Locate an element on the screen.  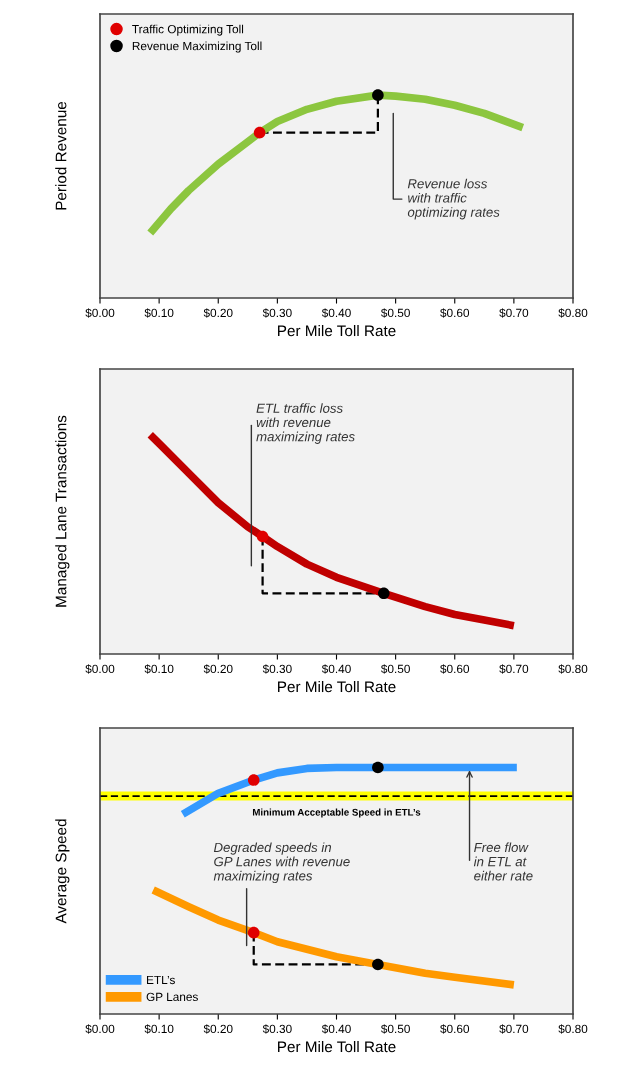
legend-label: Traffic Optimizing Toll is located at coordinates (188, 30).